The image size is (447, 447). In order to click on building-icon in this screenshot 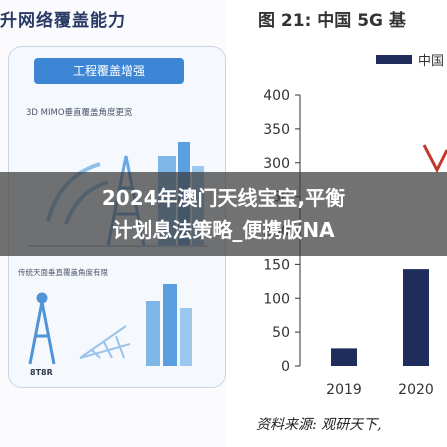, I will do `click(169, 325)`.